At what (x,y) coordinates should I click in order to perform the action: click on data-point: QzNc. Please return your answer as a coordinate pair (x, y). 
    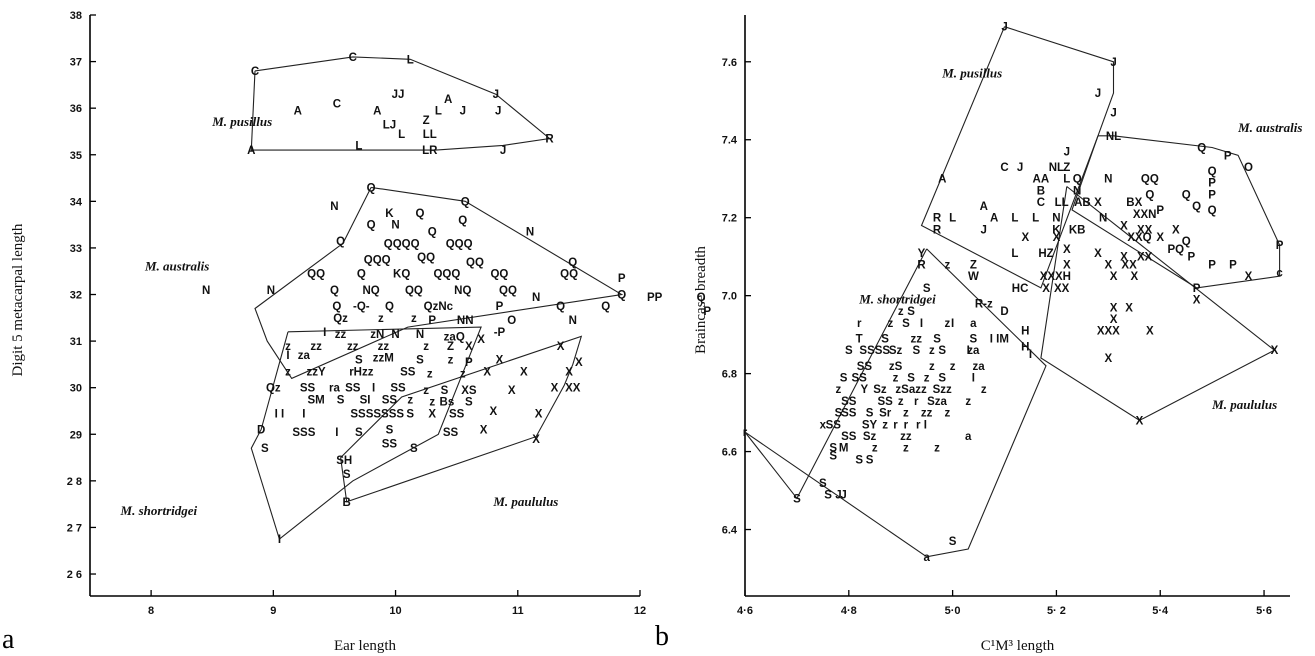
    Looking at the image, I should click on (439, 307).